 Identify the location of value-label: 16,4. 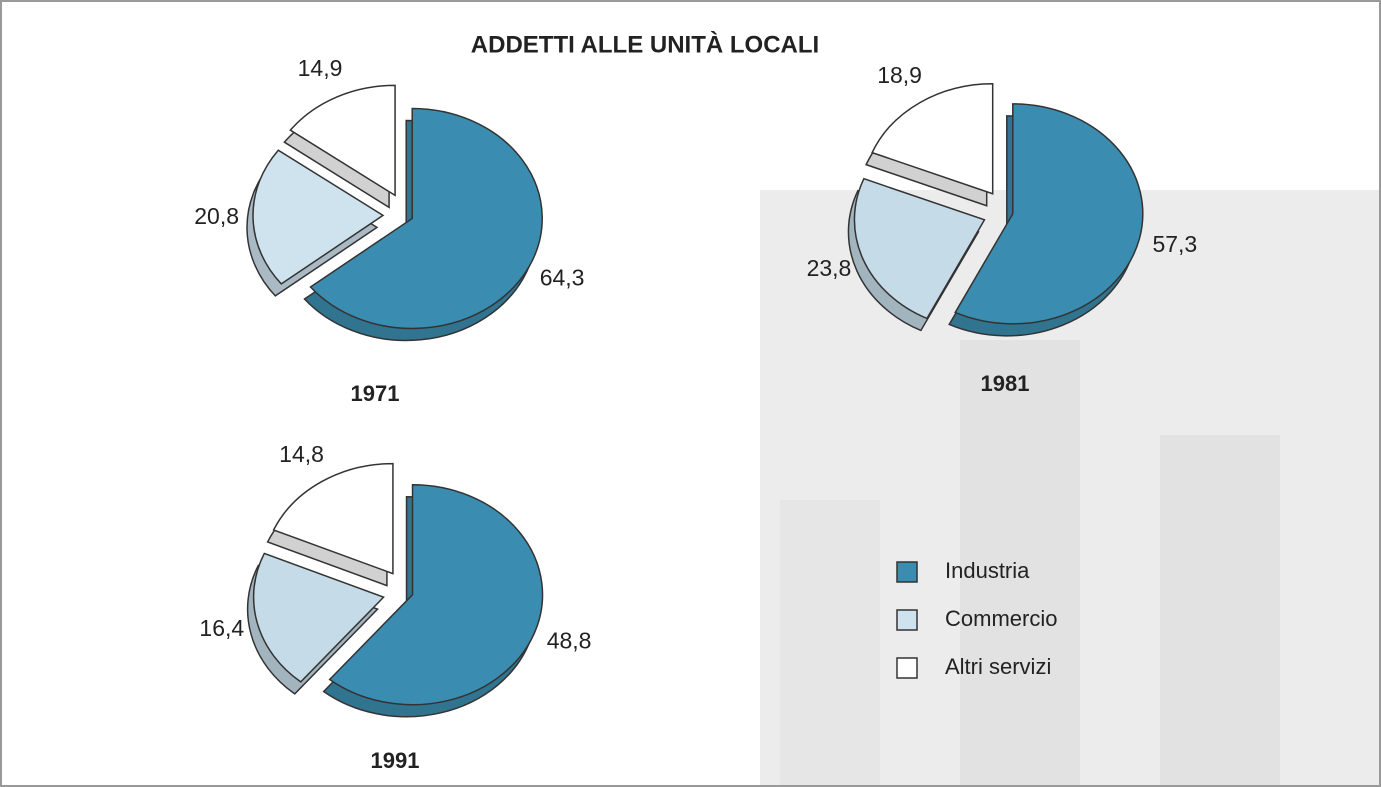
(221, 628).